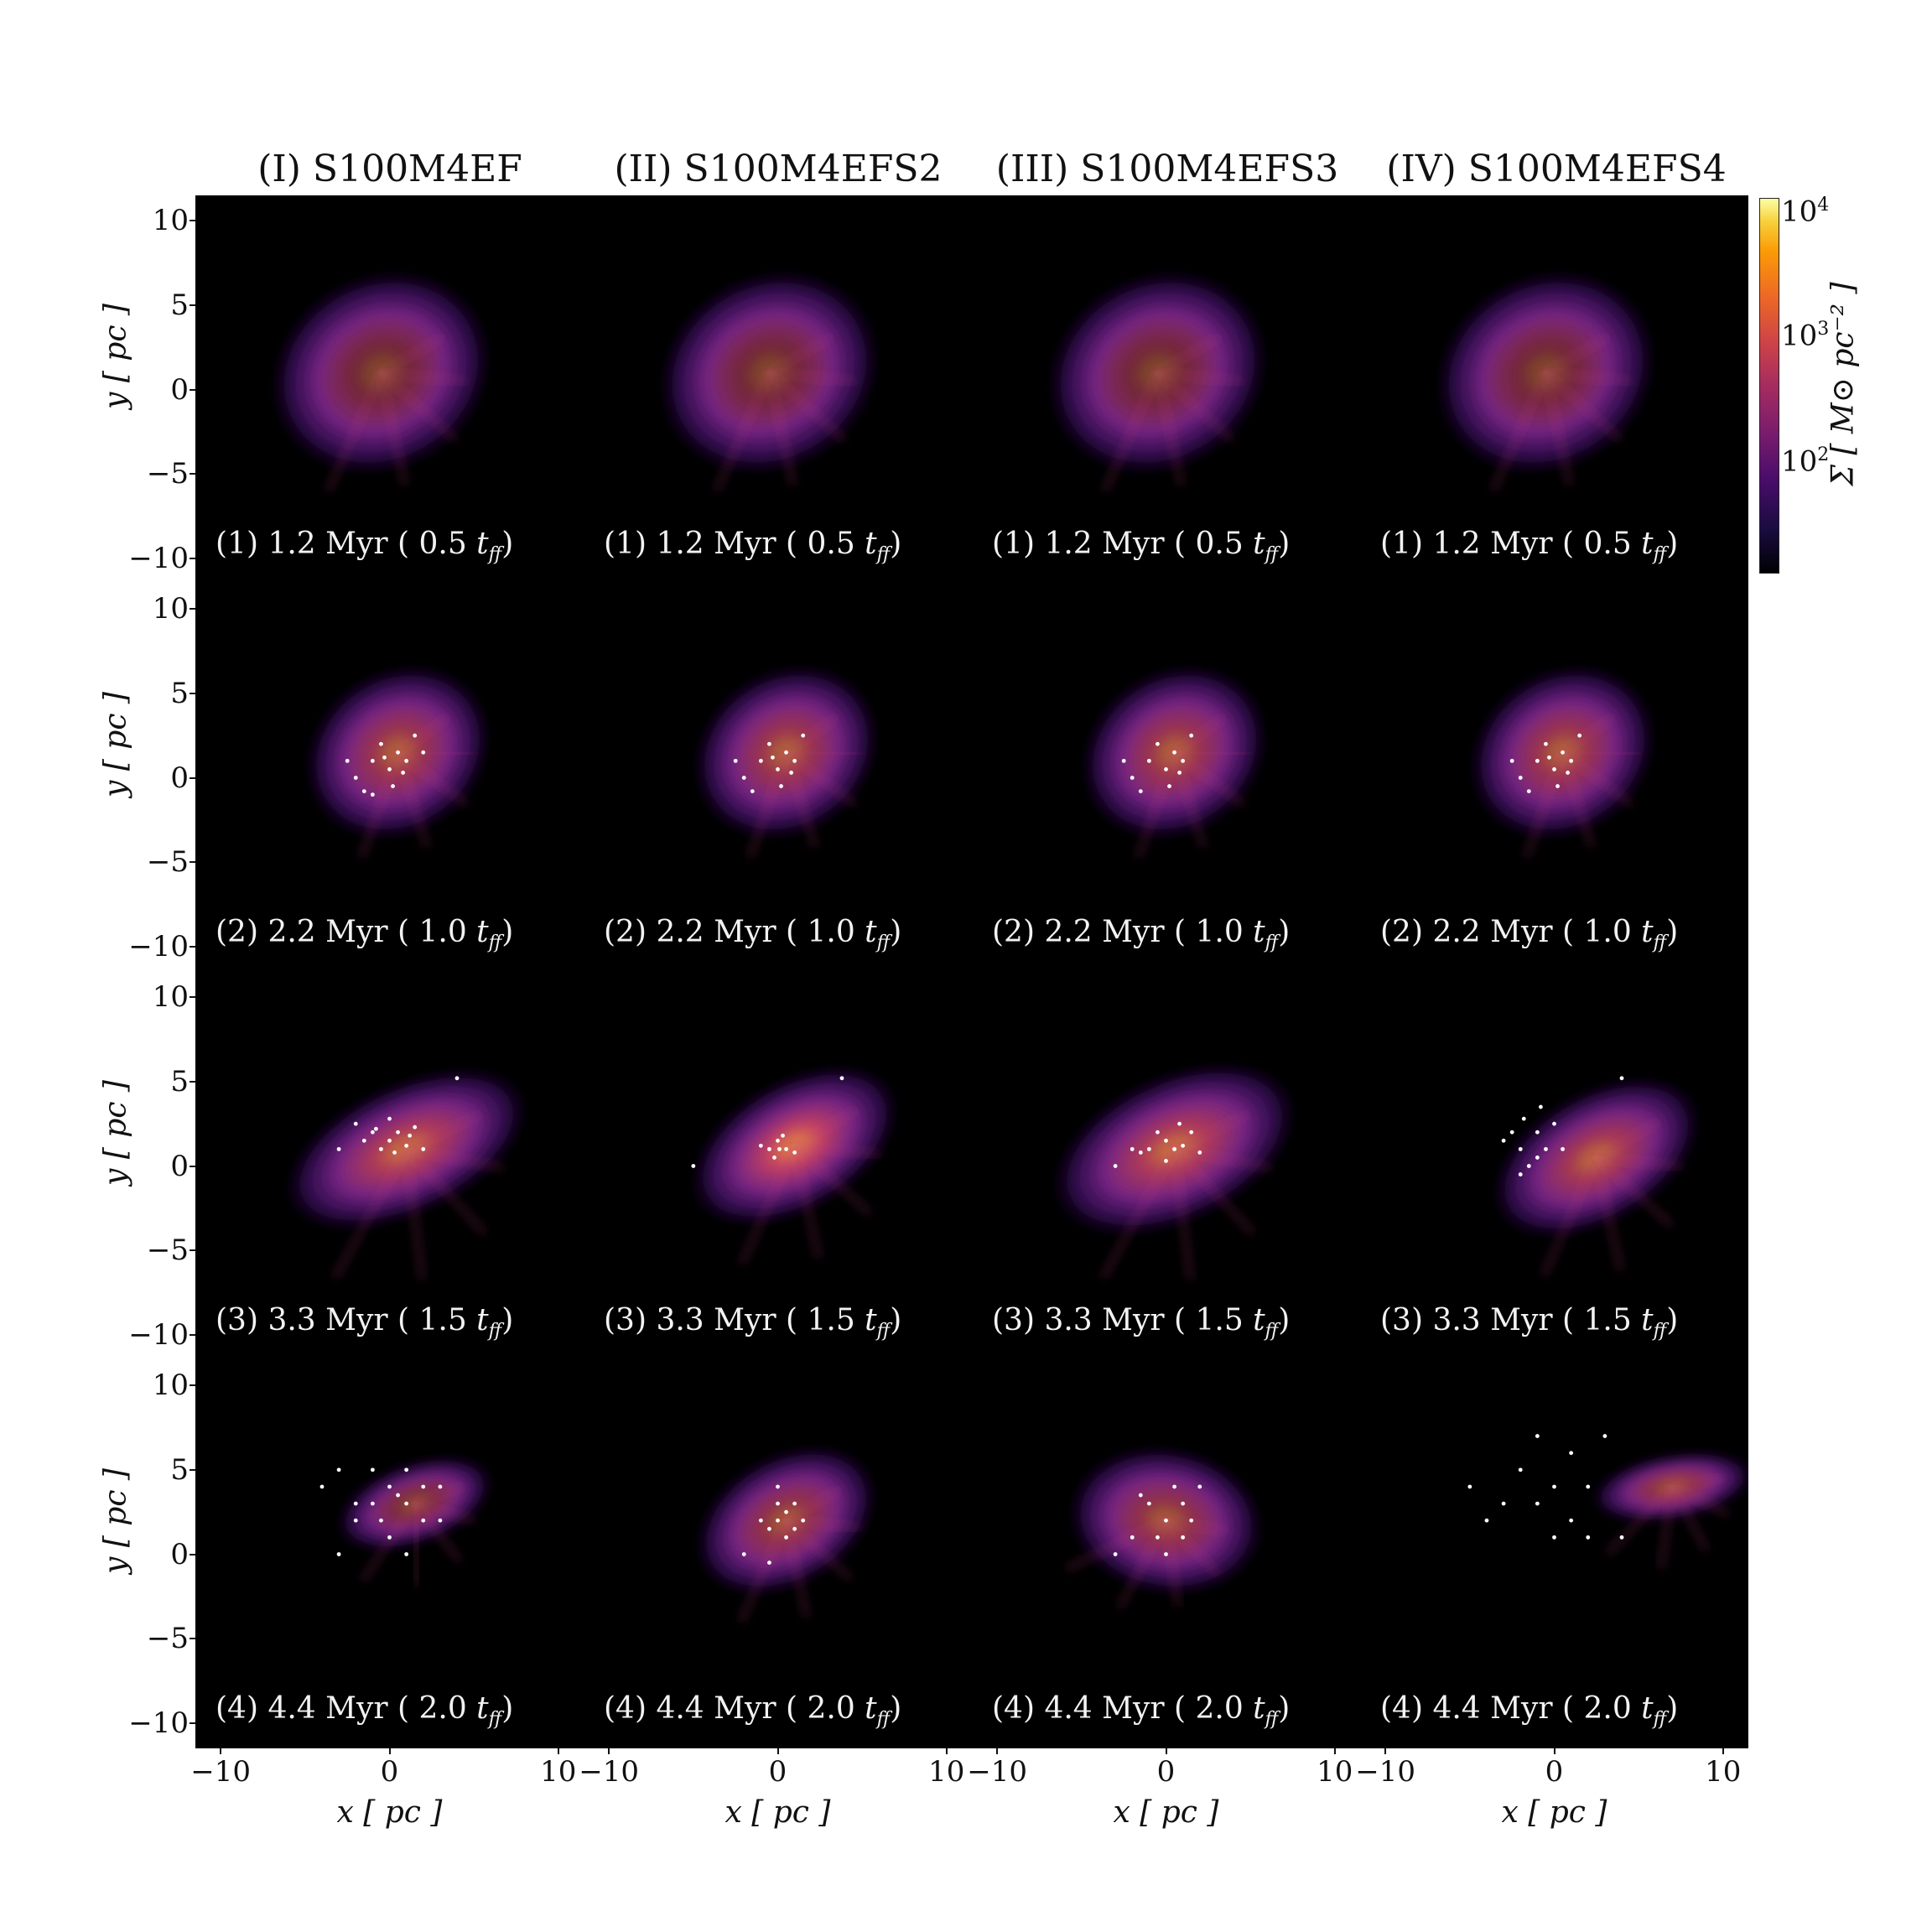 The width and height of the screenshot is (1932, 1932). Describe the element at coordinates (1805, 461) in the screenshot. I see `colorbar-tick-1e2: 10²` at that location.